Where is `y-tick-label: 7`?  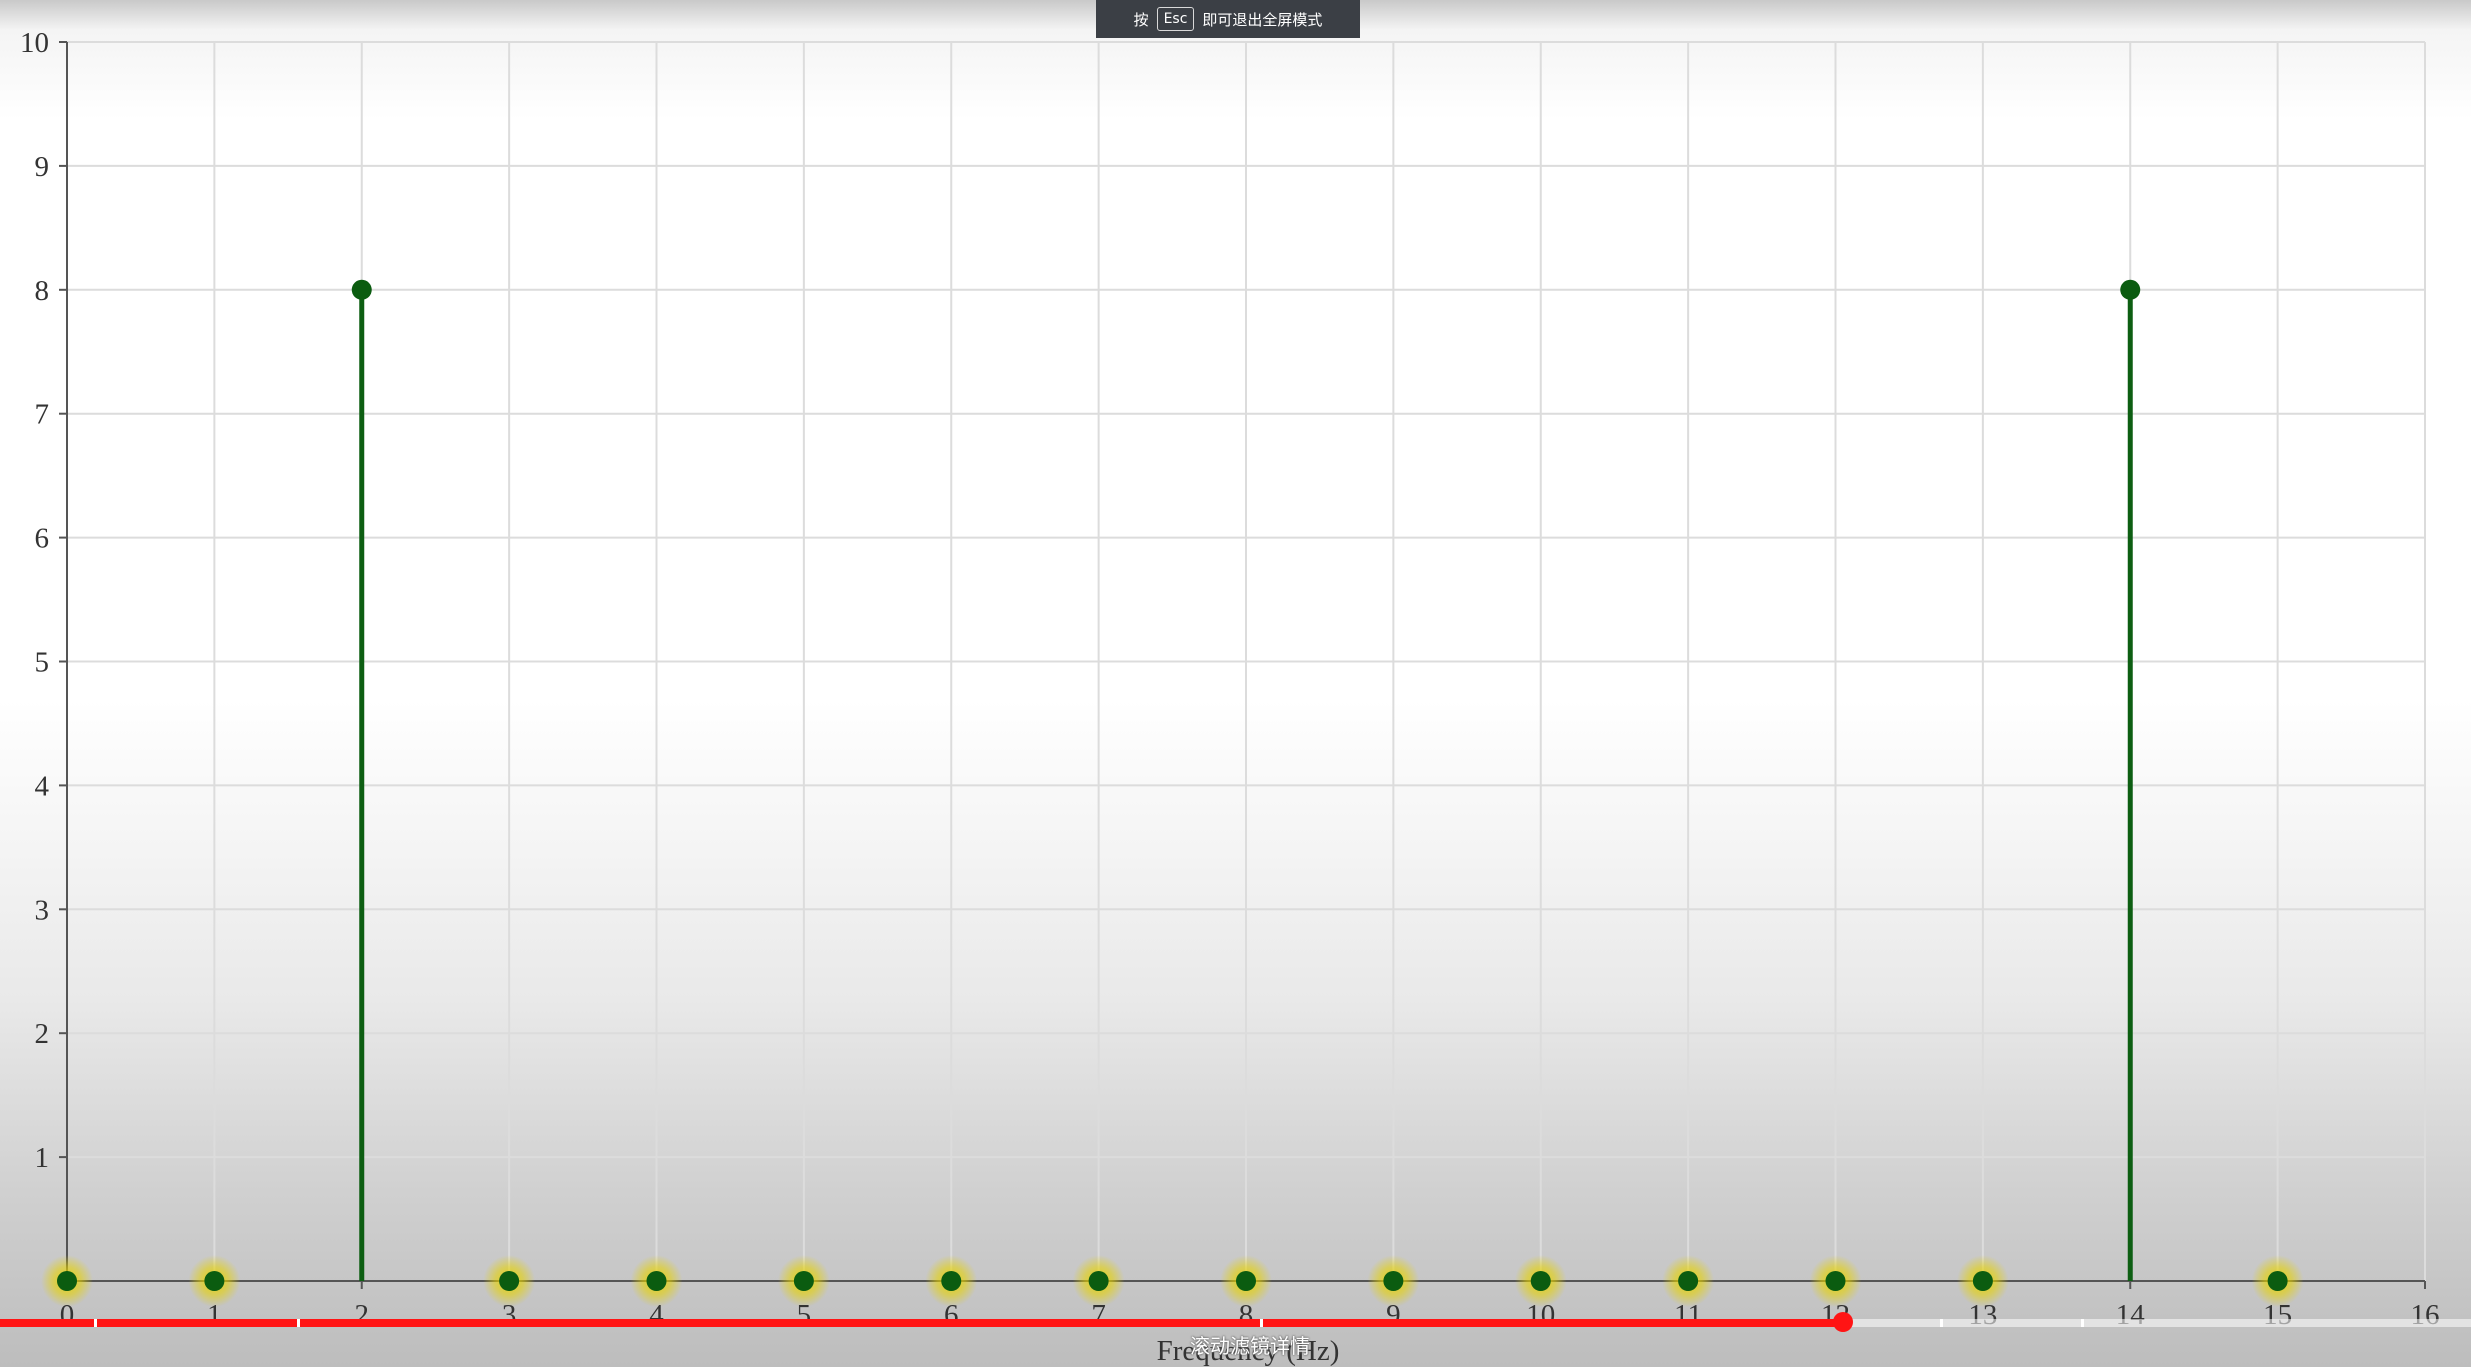
y-tick-label: 7 is located at coordinates (42, 415).